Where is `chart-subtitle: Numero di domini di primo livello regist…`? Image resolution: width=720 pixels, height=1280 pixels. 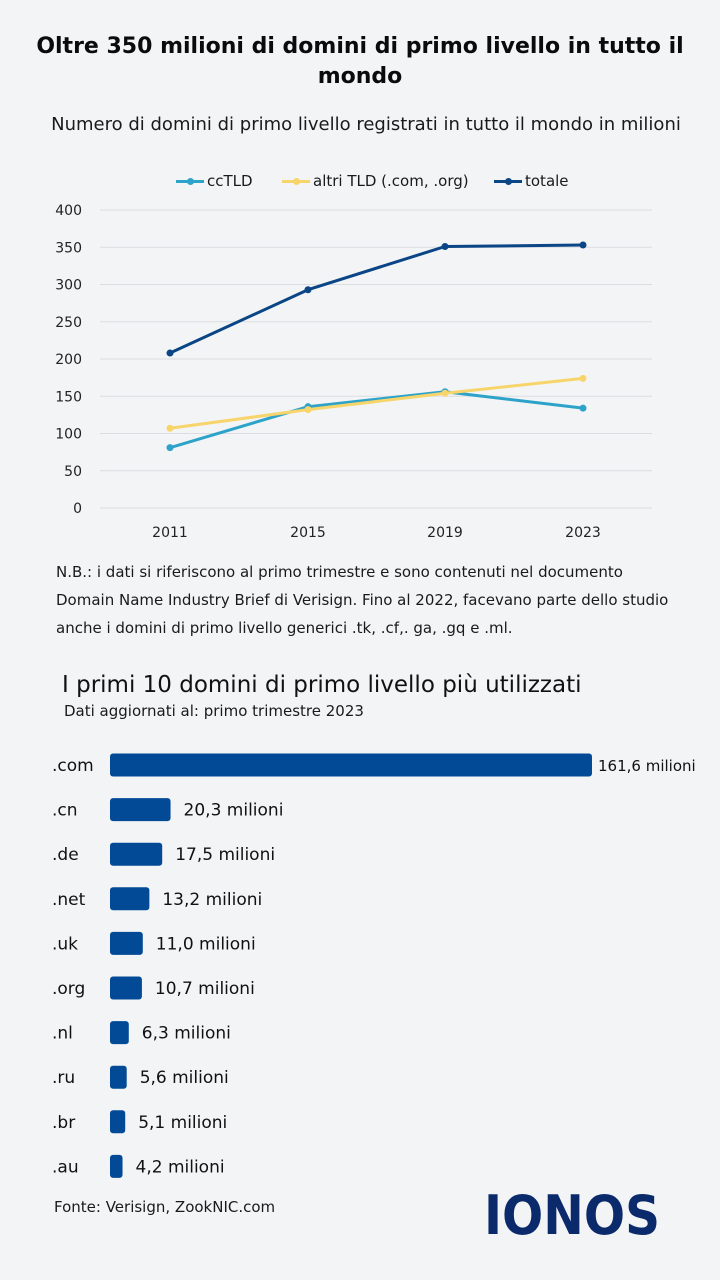 chart-subtitle: Numero di domini di primo livello regist… is located at coordinates (366, 124).